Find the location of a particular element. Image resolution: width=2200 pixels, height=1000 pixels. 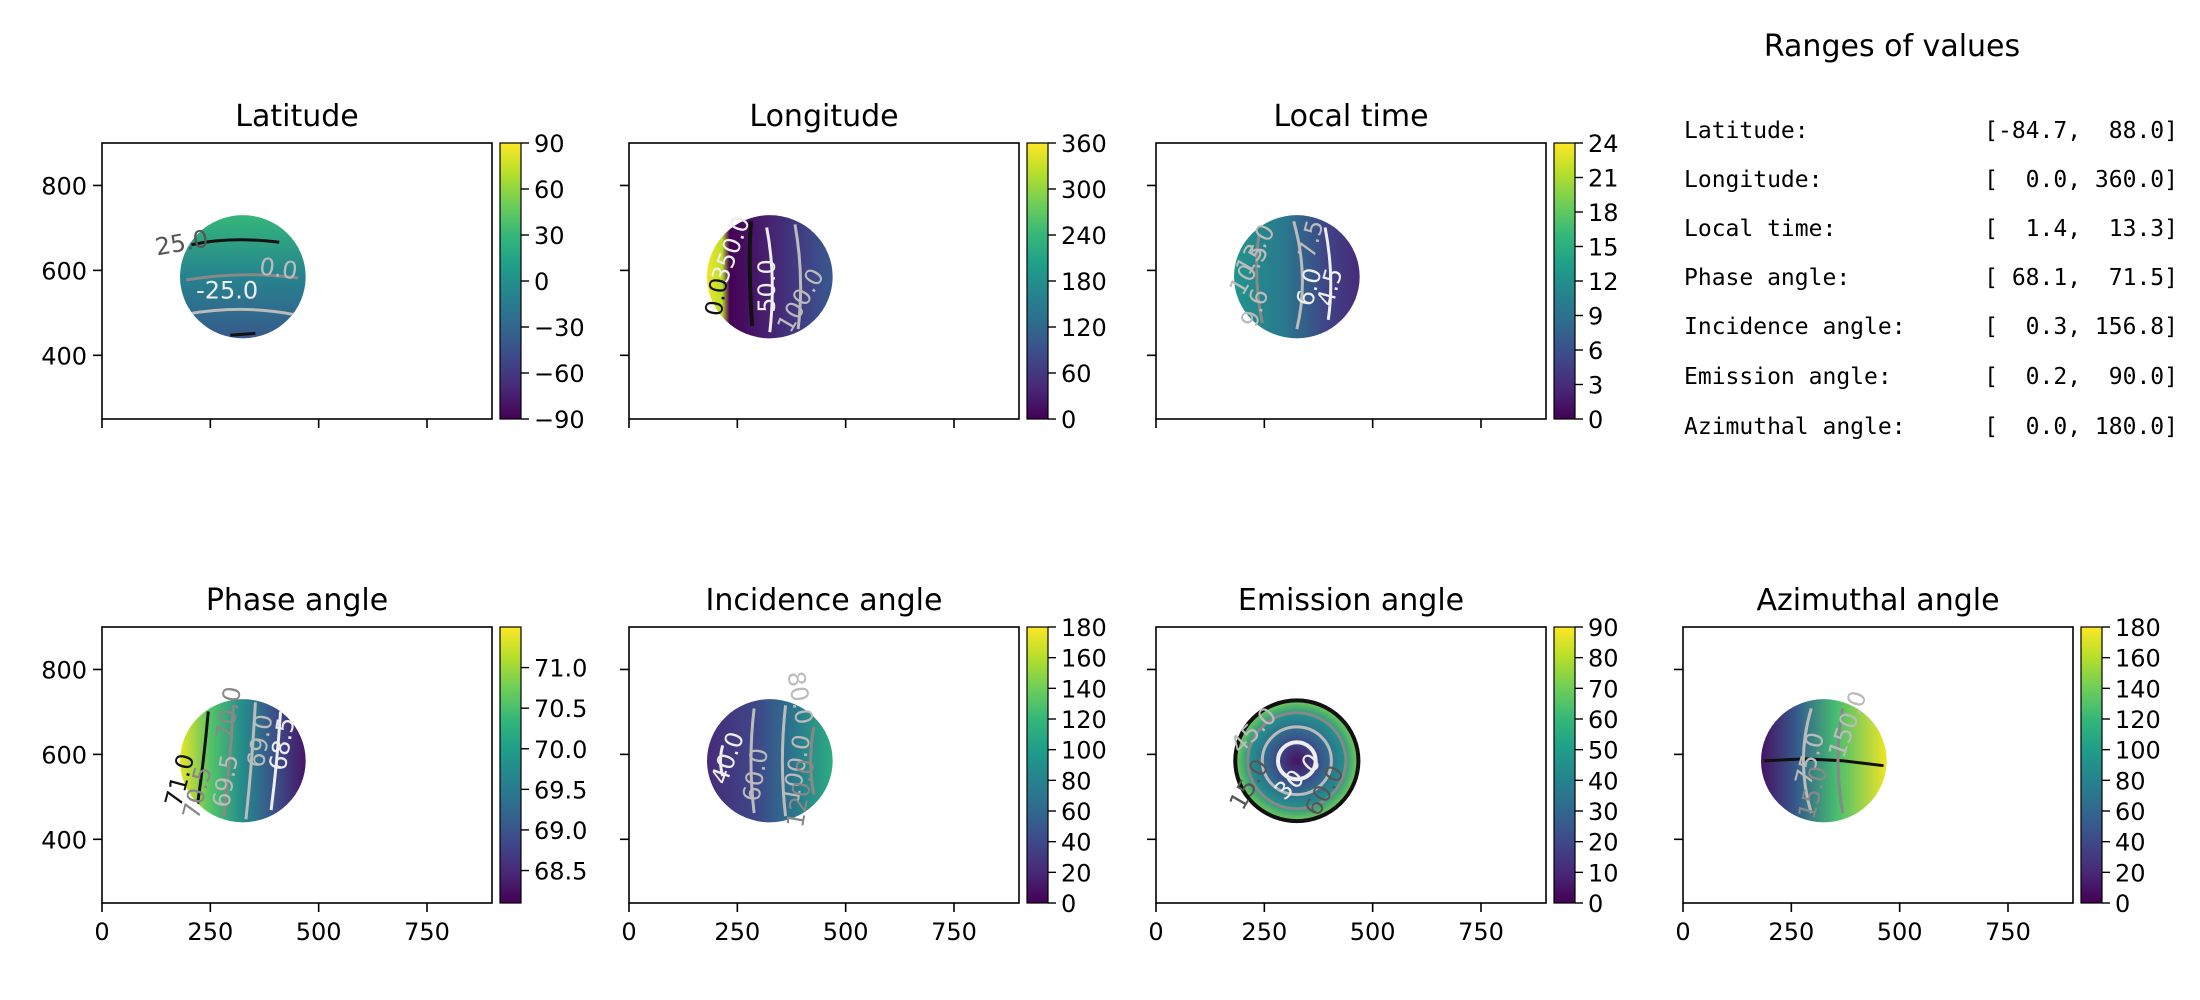

panel-title: Emission angle is located at coordinates (1351, 600).